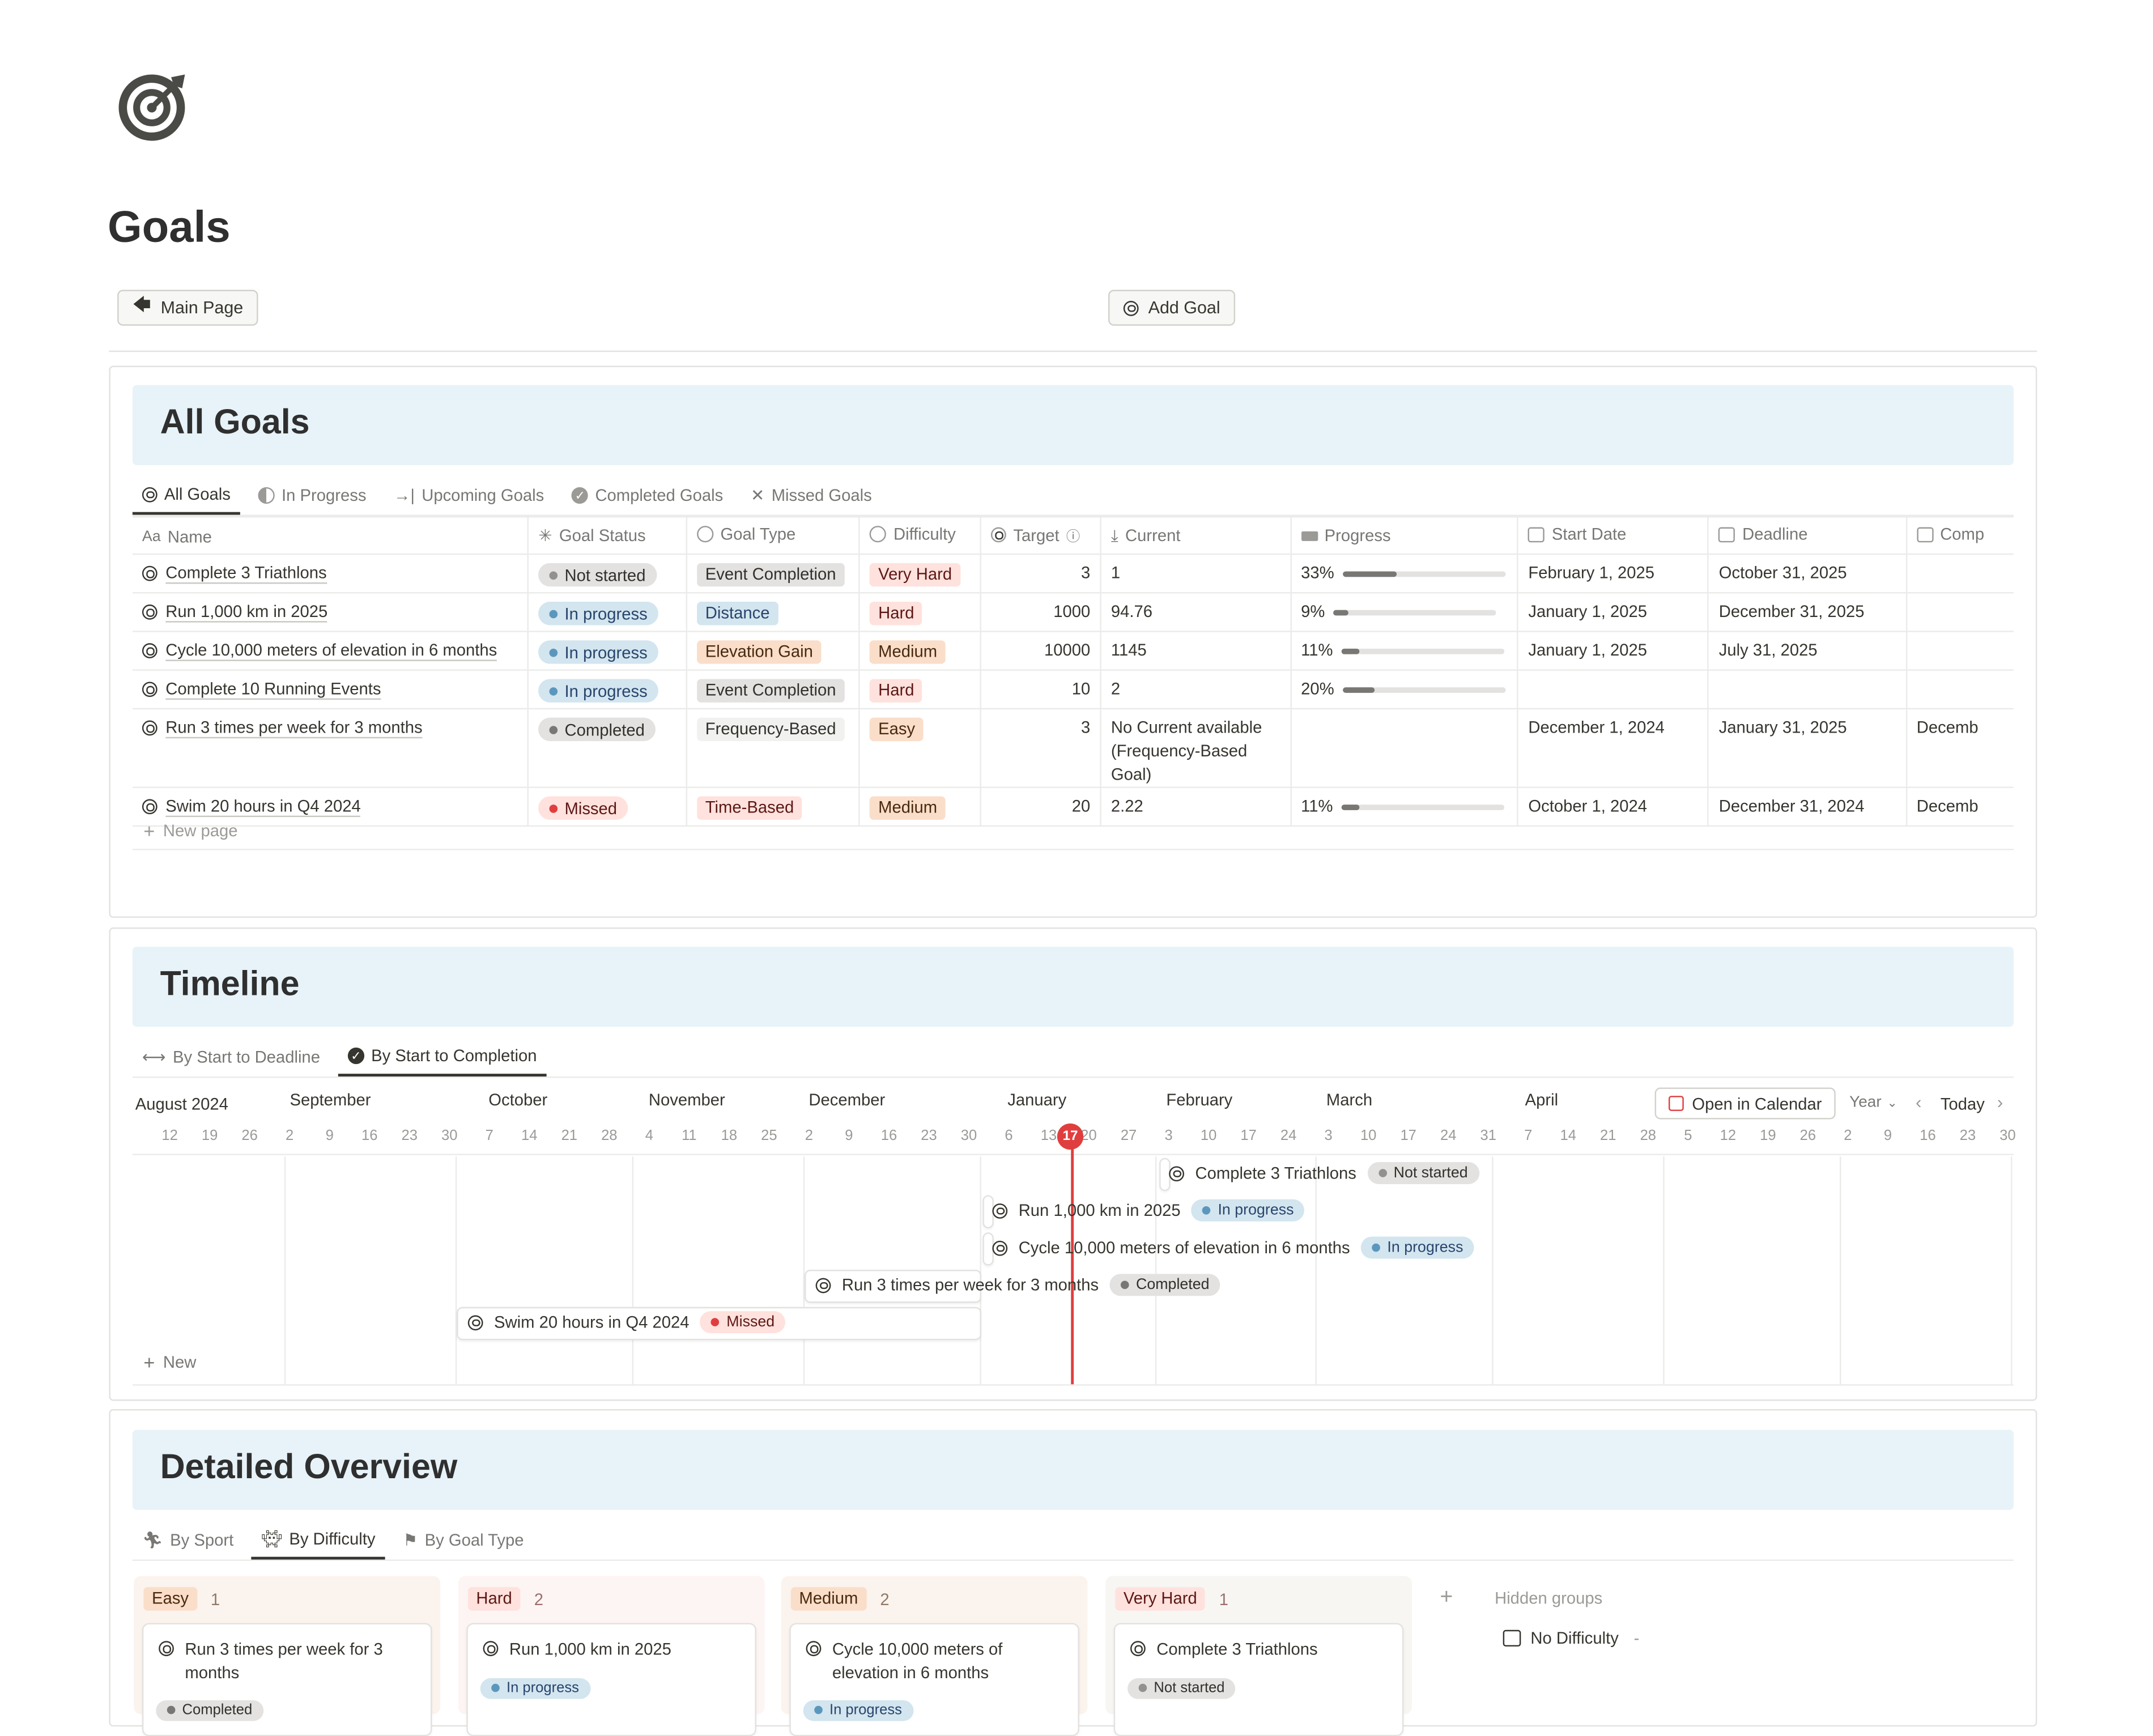  Describe the element at coordinates (1196, 690) in the screenshot. I see `cell-current: 2` at that location.